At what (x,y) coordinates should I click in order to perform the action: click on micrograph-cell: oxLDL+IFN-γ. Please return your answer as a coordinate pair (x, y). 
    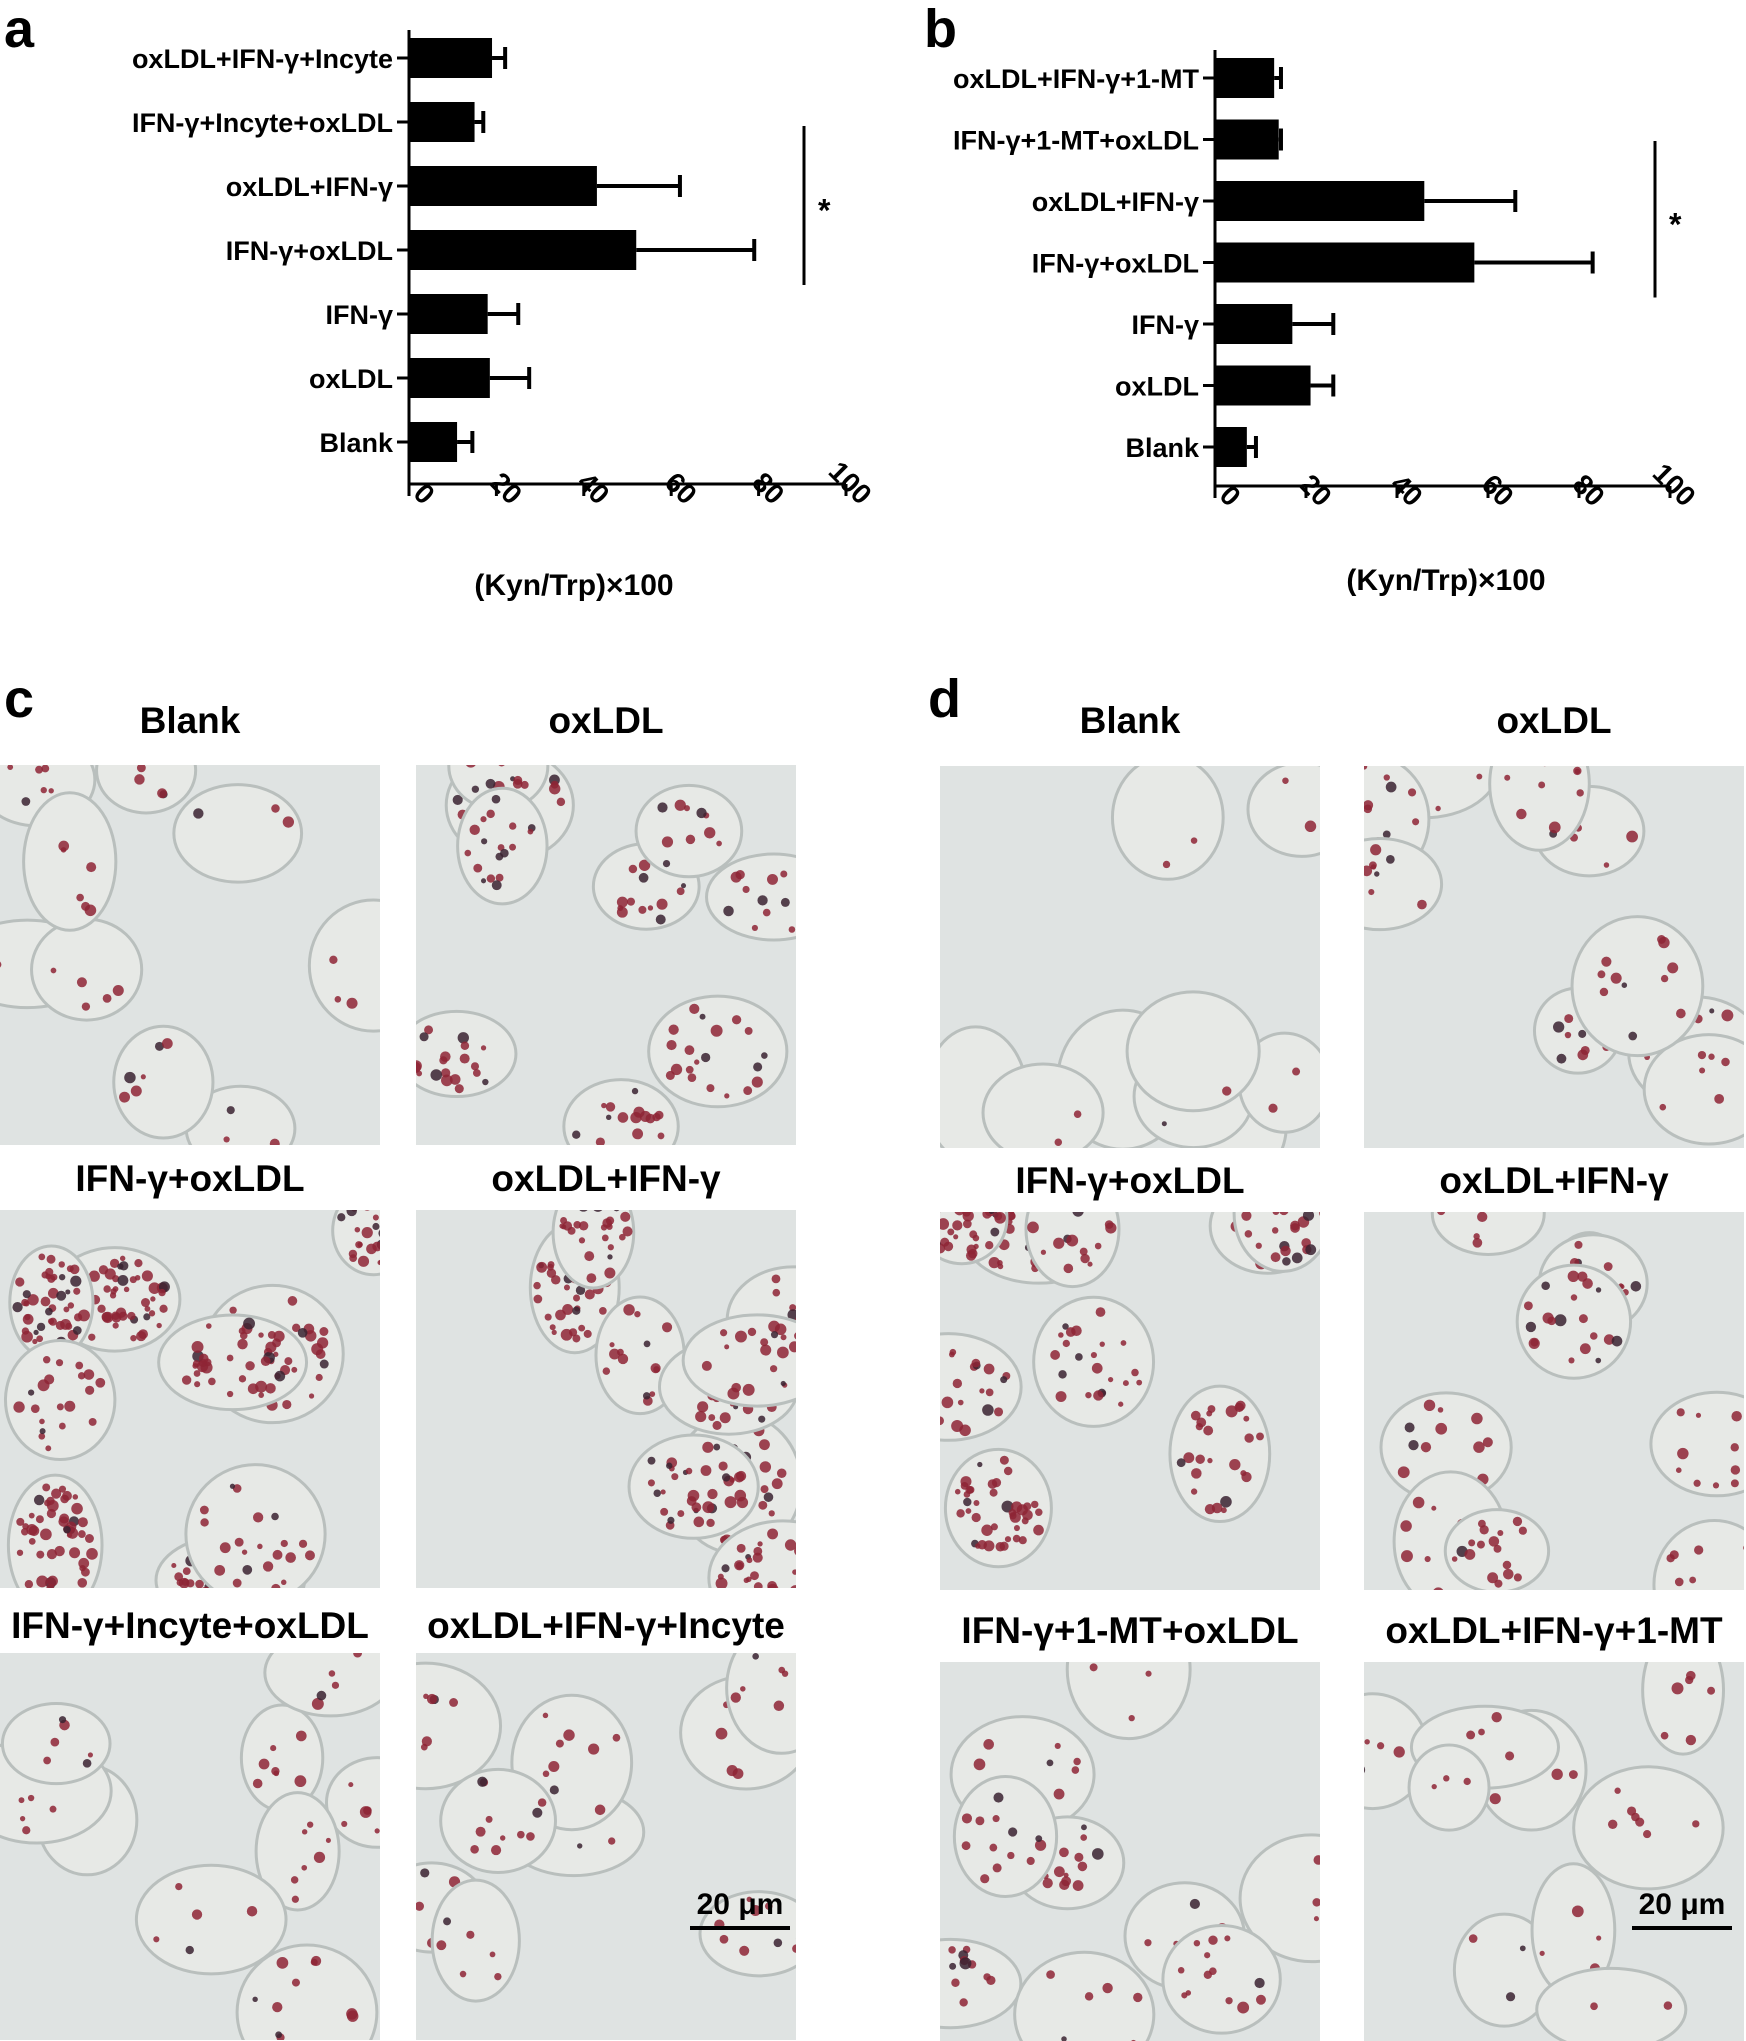
    Looking at the image, I should click on (1554, 1375).